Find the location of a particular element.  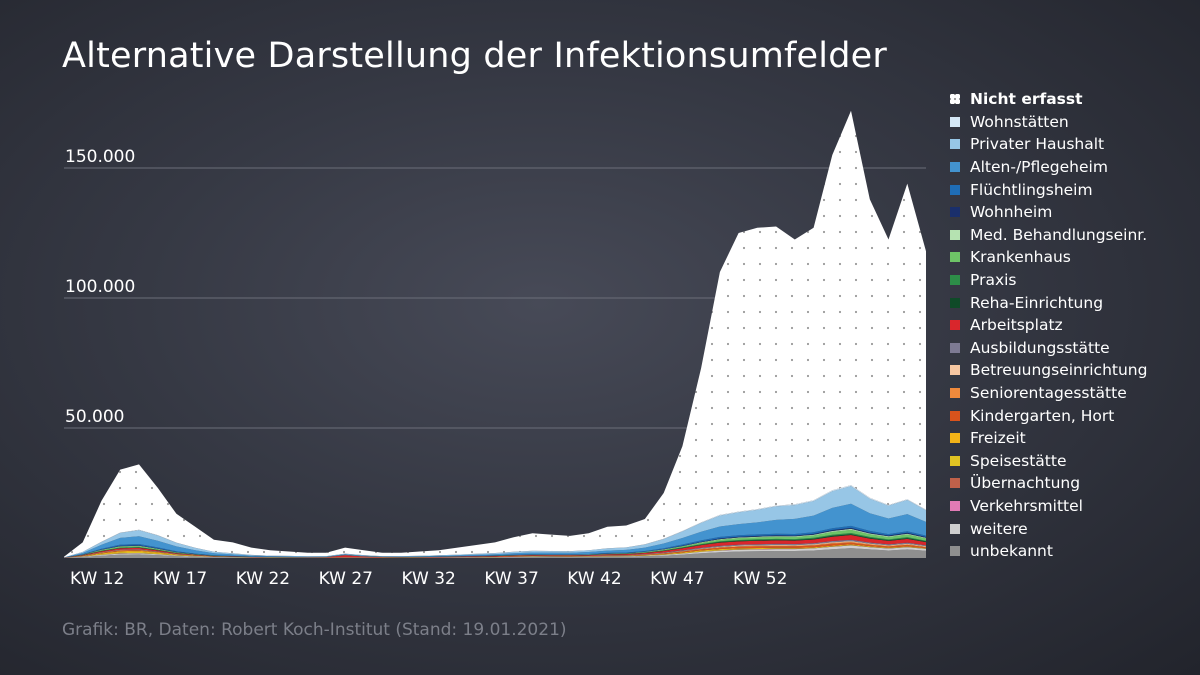

legend-item: Krankenhaus is located at coordinates (1075, 257).